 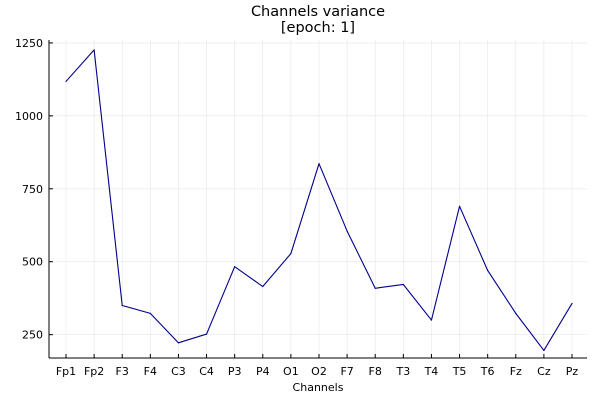 I want to click on data-point-o1, so click(x=291, y=253).